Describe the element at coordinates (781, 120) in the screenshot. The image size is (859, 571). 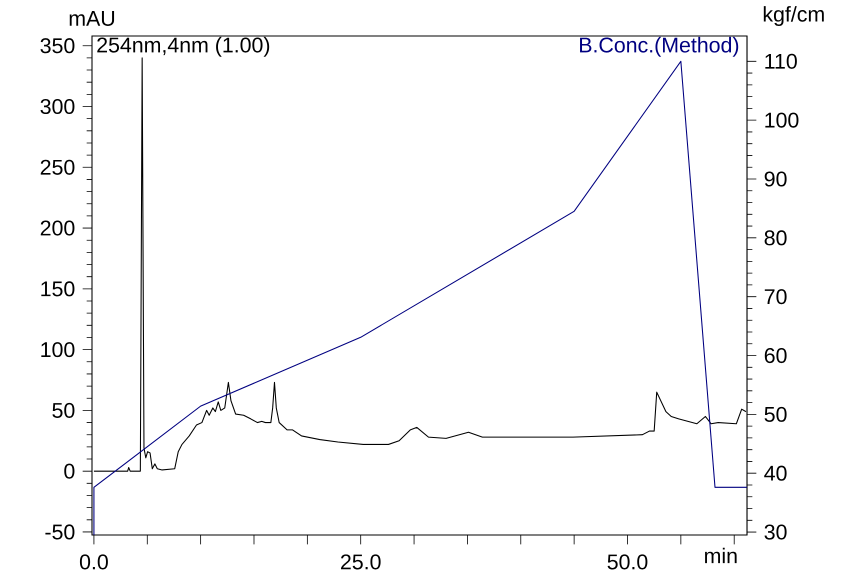
I see `y2-tick-label: 100` at that location.